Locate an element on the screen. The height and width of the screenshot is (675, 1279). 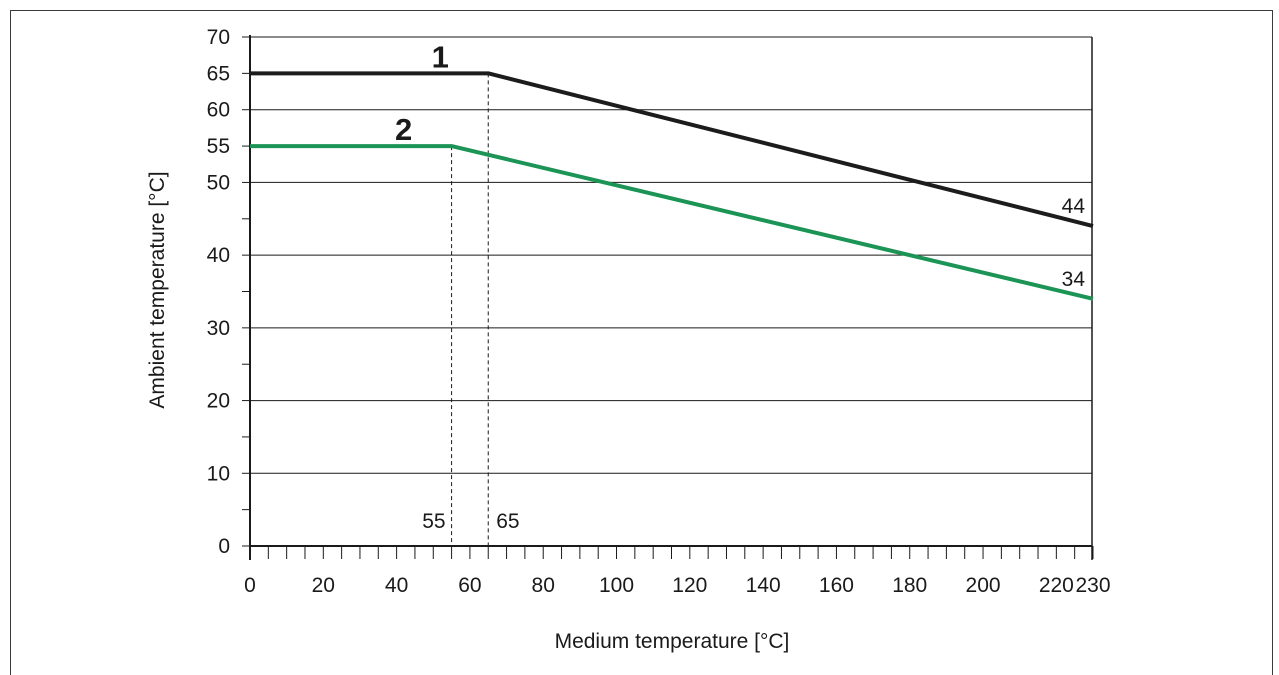
x-axis-title: Medium temperature [°C] is located at coordinates (672, 641).